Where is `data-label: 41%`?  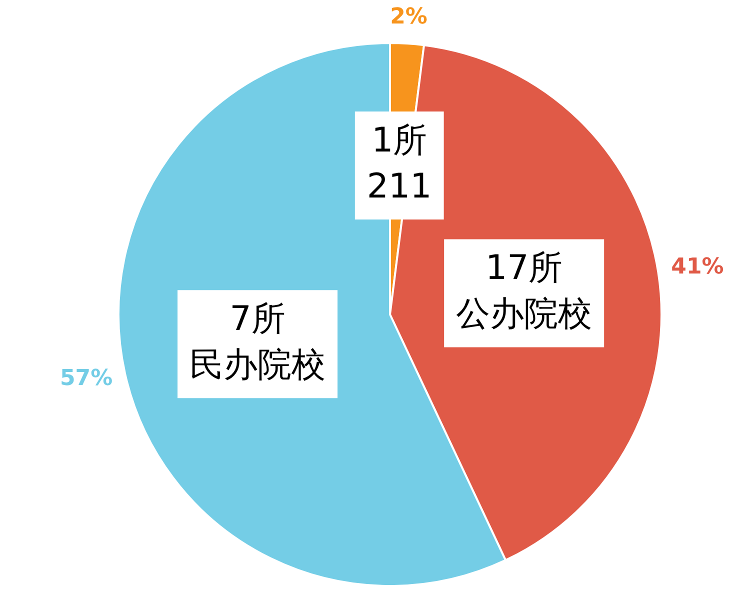
data-label: 41% is located at coordinates (697, 267).